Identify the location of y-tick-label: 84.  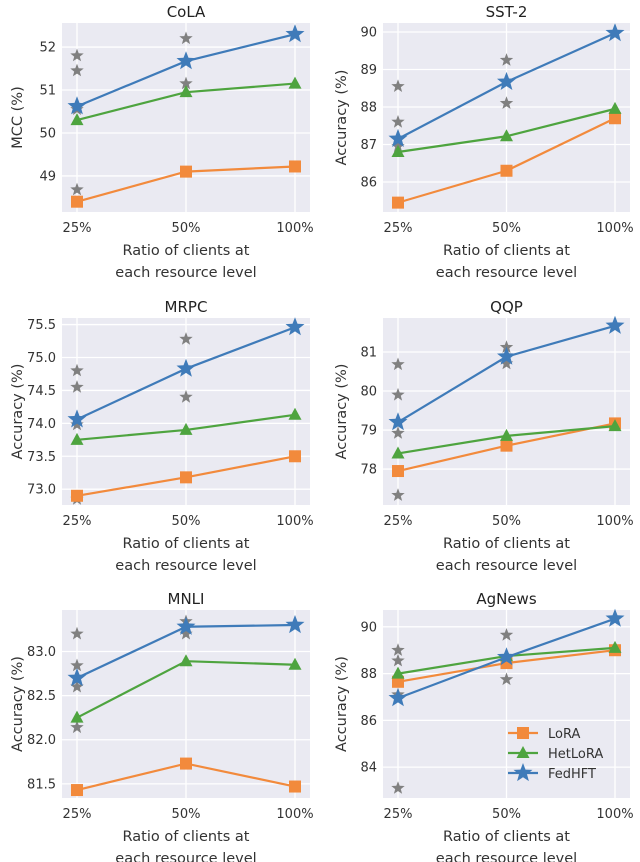
(368, 768).